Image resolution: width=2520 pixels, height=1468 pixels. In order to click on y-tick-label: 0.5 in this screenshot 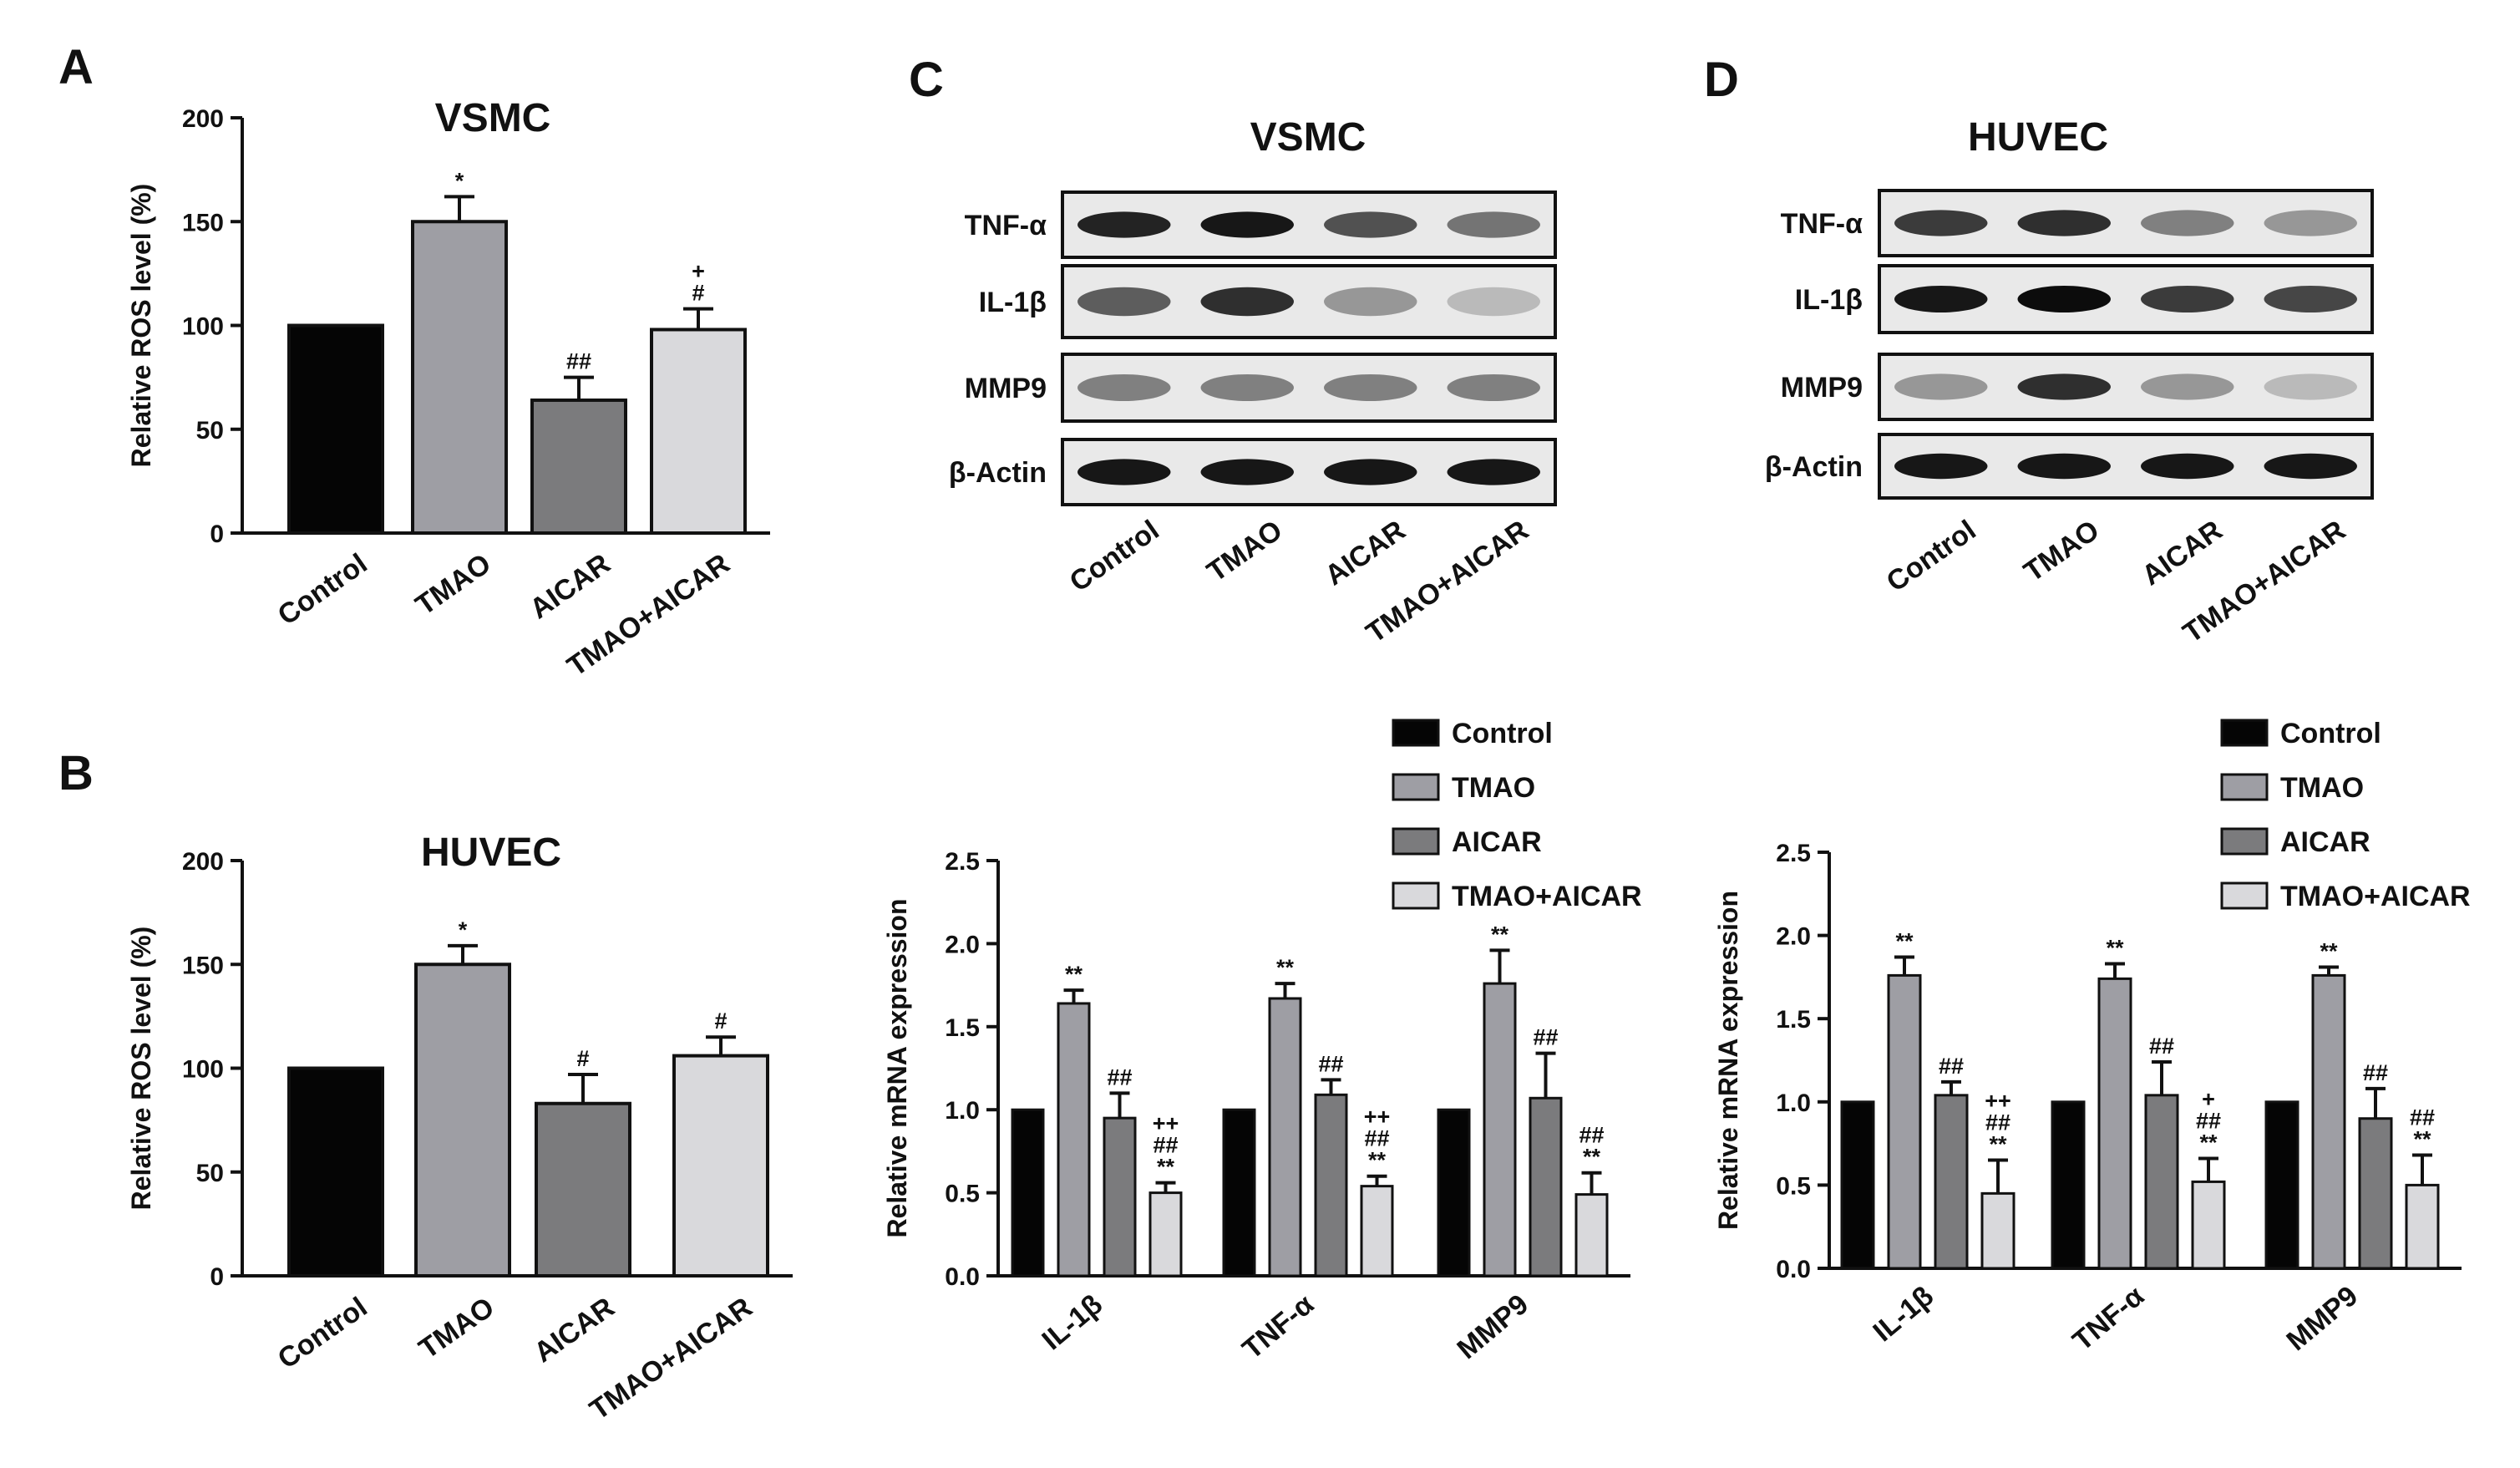, I will do `click(1793, 1186)`.